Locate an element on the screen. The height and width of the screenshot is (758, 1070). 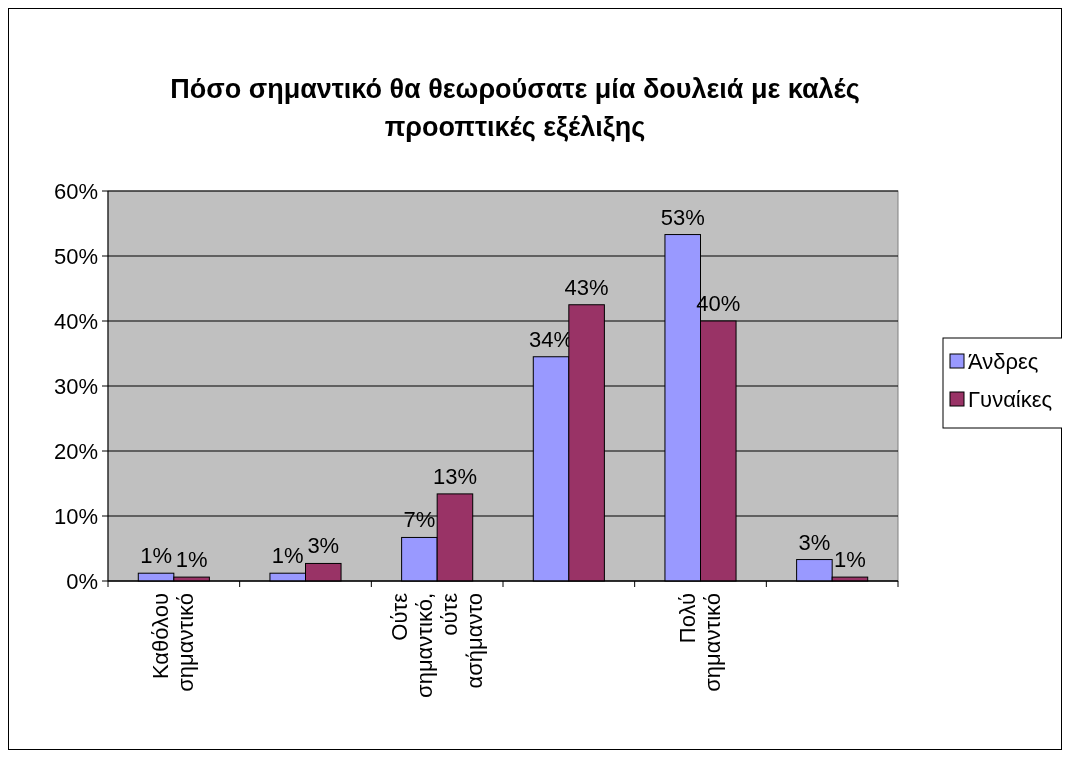
y-tick-label: 10% is located at coordinates (75, 516).